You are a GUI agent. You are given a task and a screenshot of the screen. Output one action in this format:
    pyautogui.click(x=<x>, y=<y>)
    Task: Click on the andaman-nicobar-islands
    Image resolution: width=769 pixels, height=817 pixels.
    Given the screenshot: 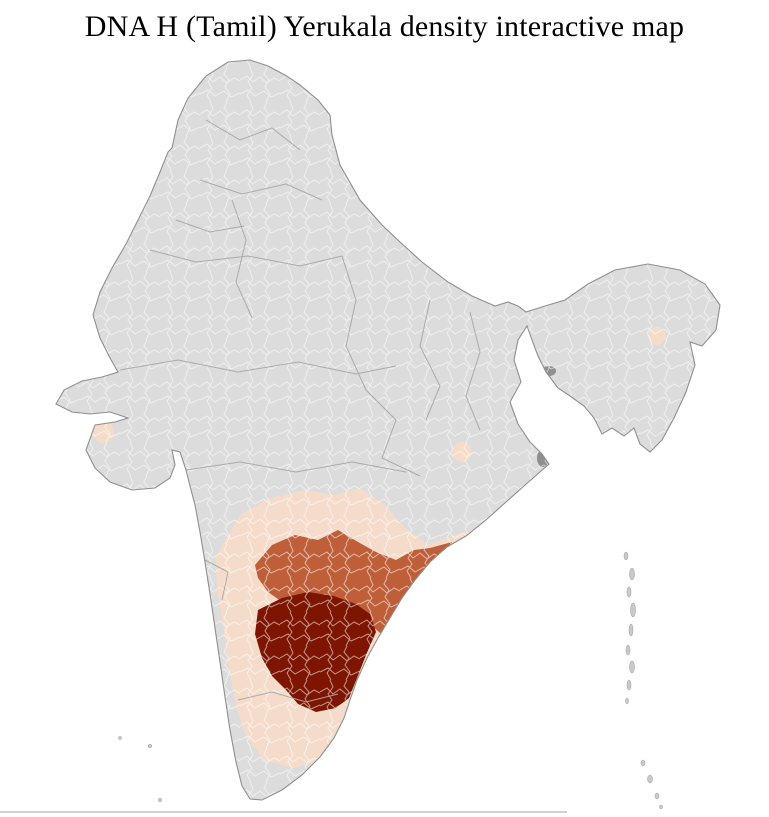 What is the action you would take?
    pyautogui.click(x=643, y=680)
    